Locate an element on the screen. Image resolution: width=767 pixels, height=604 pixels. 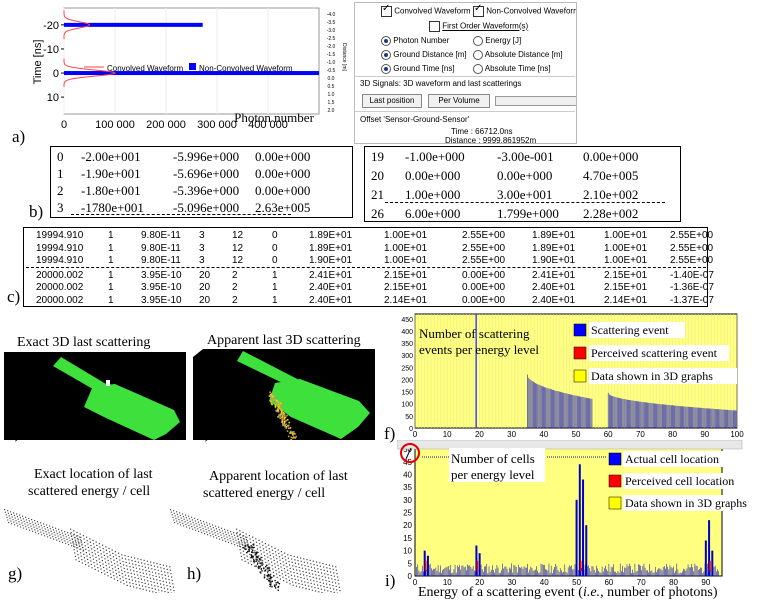
table-cell: 20 is located at coordinates (205, 275).